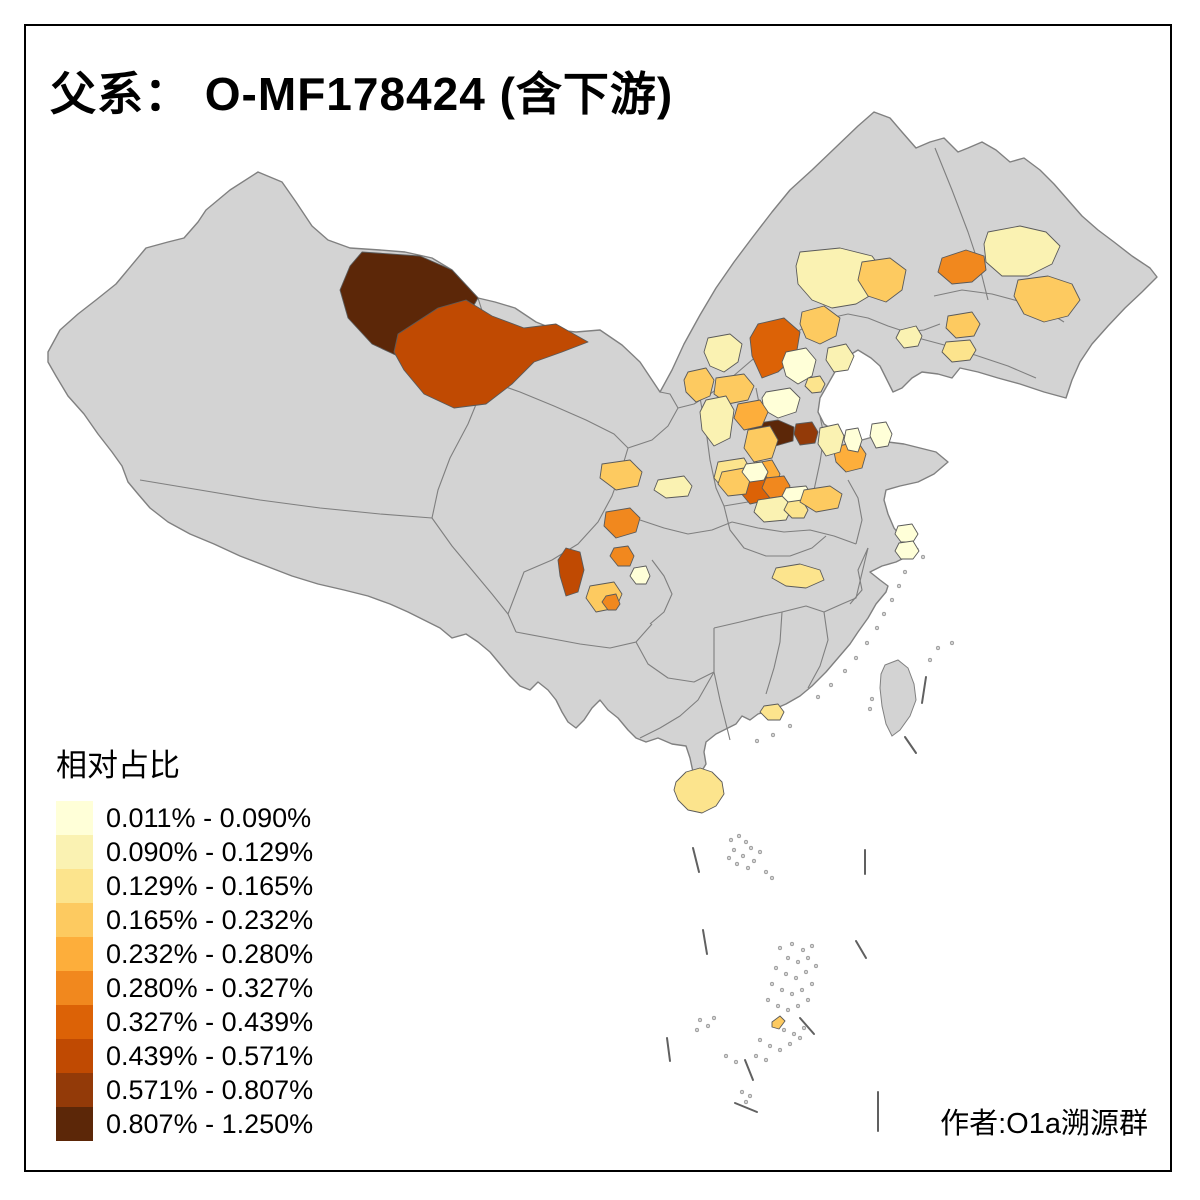 The width and height of the screenshot is (1200, 1200). I want to click on page-title: 父系： O-MF178424 (含下游), so click(362, 94).